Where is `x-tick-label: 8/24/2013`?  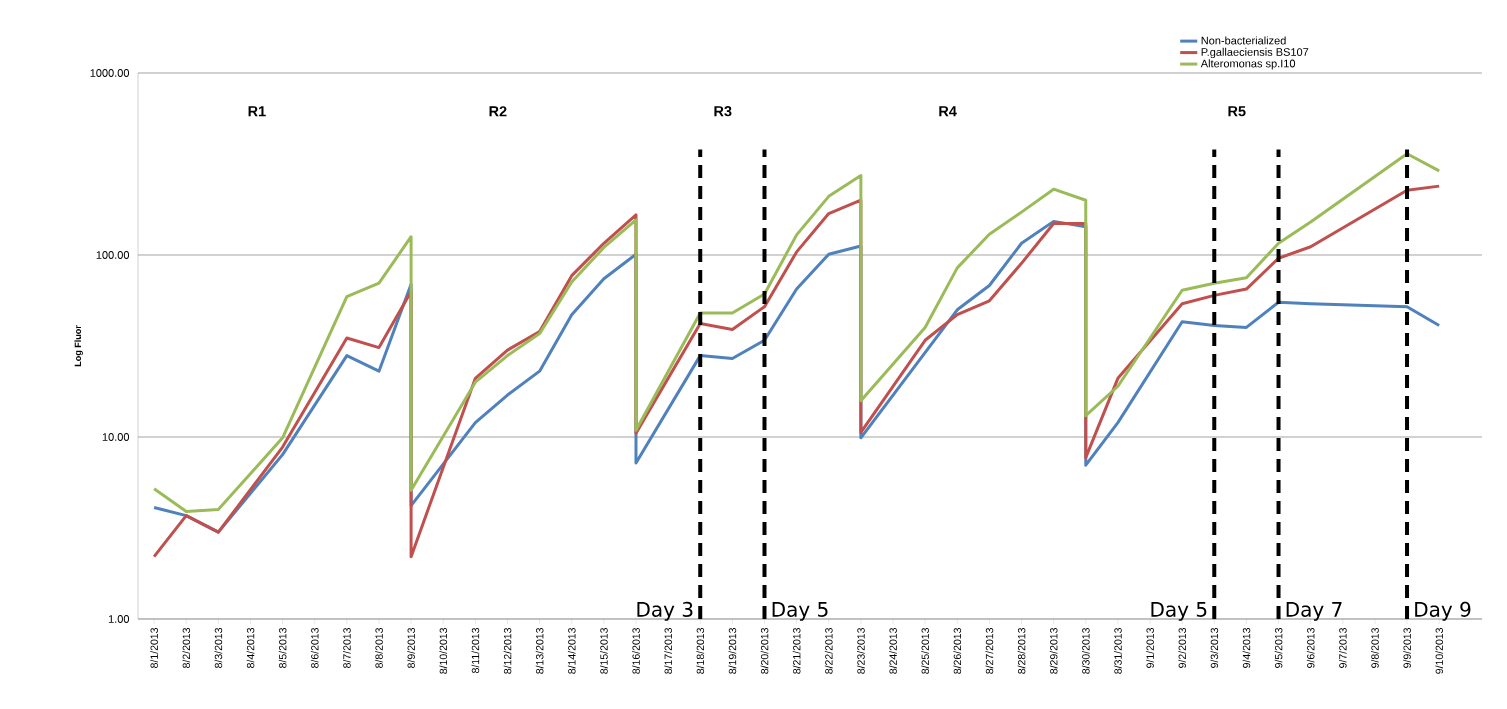 x-tick-label: 8/24/2013 is located at coordinates (893, 650).